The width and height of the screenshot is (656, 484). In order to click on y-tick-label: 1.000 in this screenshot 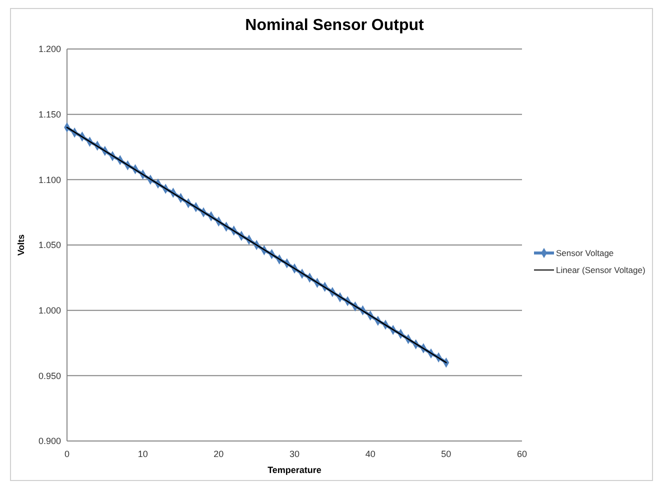, I will do `click(49, 310)`.